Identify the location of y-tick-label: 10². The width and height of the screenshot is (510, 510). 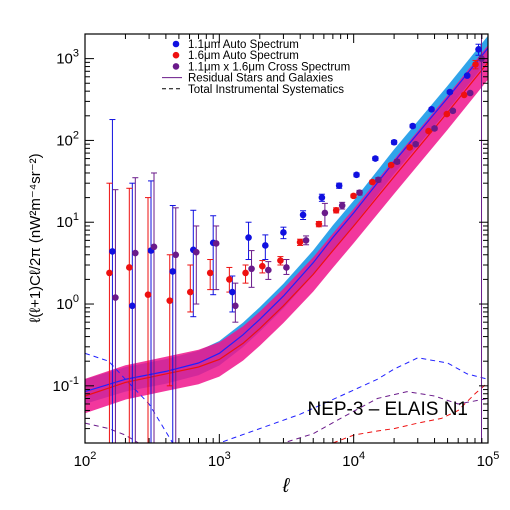
(67, 139).